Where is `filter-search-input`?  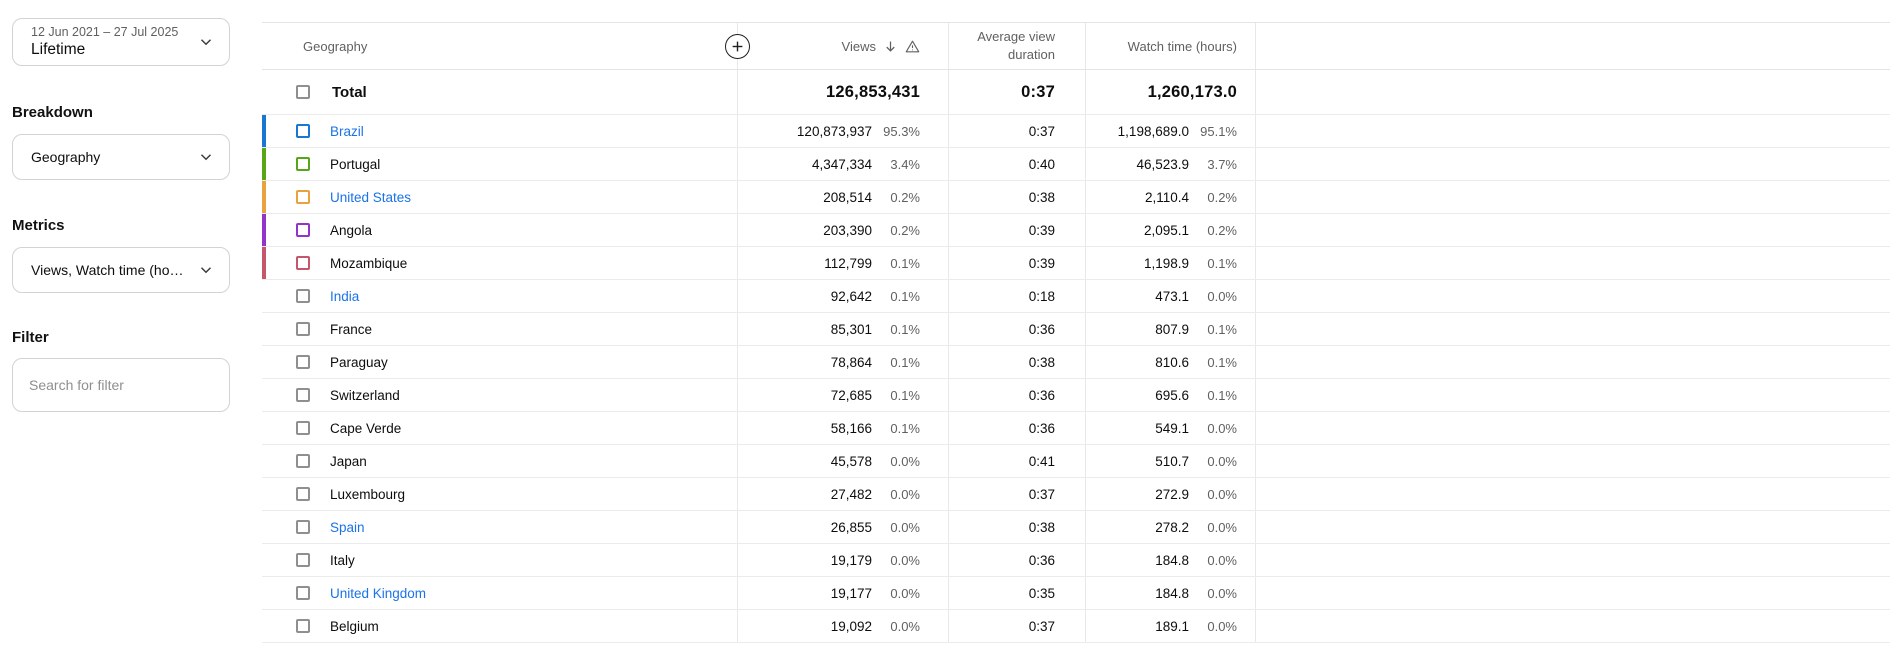
filter-search-input is located at coordinates (121, 385).